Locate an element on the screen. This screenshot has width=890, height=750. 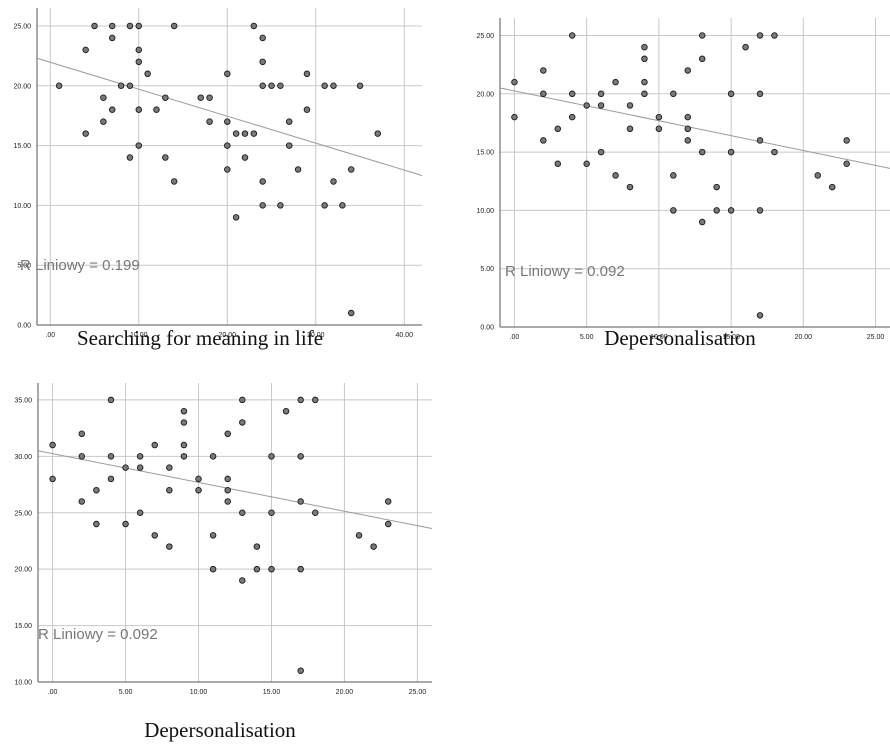
r-squared-label: R Liniowy = 0.199 is located at coordinates (80, 265).